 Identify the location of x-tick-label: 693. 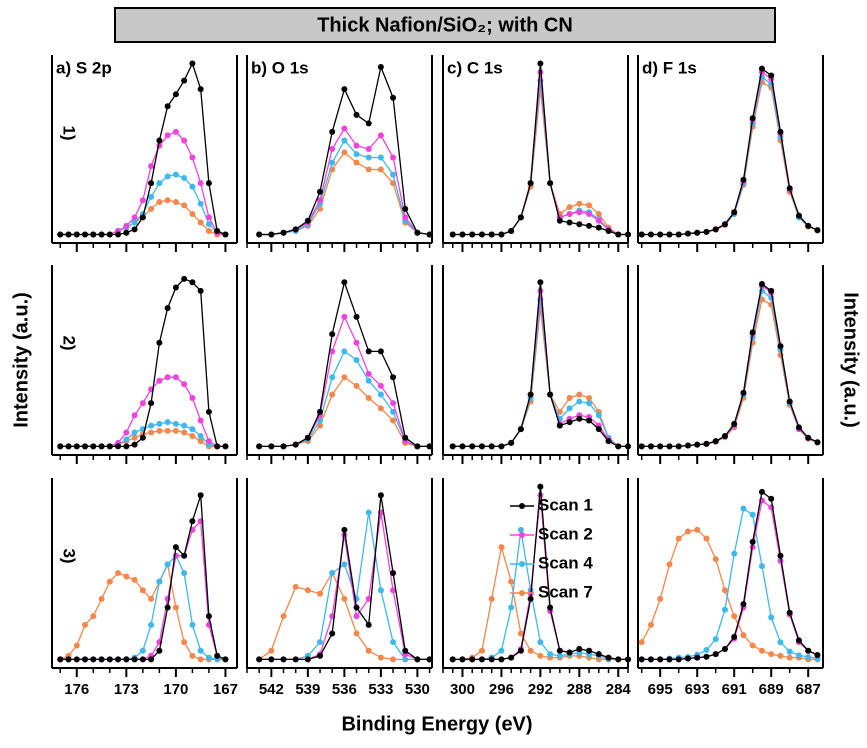
(697, 689).